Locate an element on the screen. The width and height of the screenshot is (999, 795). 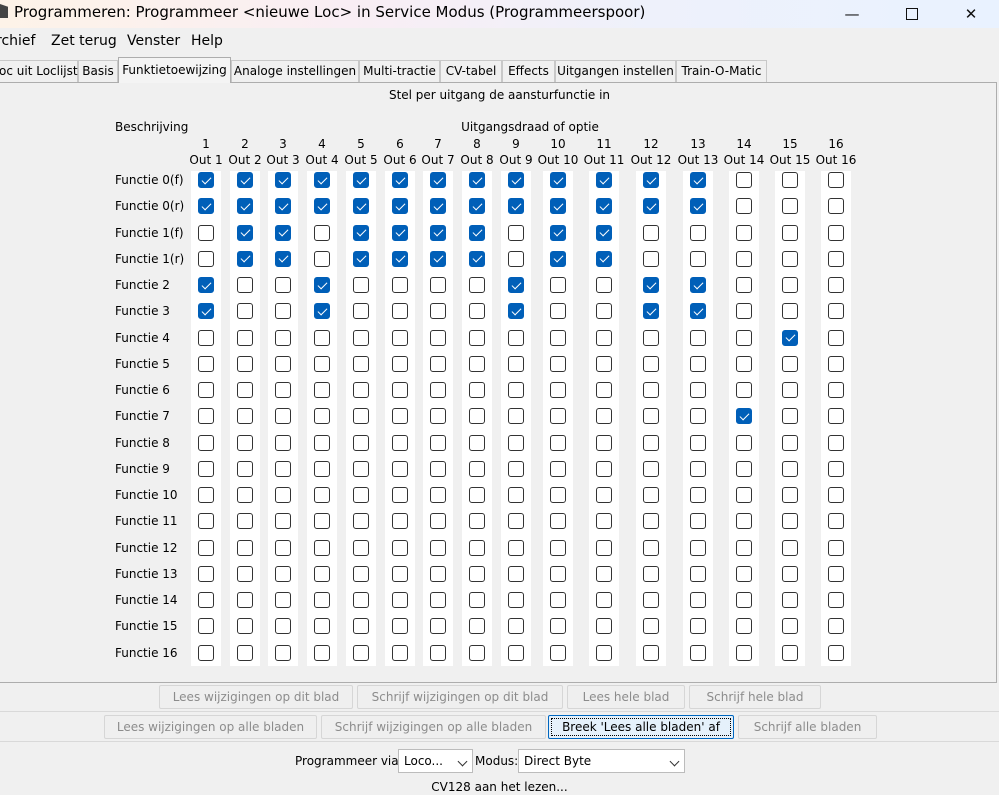
menu-help: Help is located at coordinates (207, 41).